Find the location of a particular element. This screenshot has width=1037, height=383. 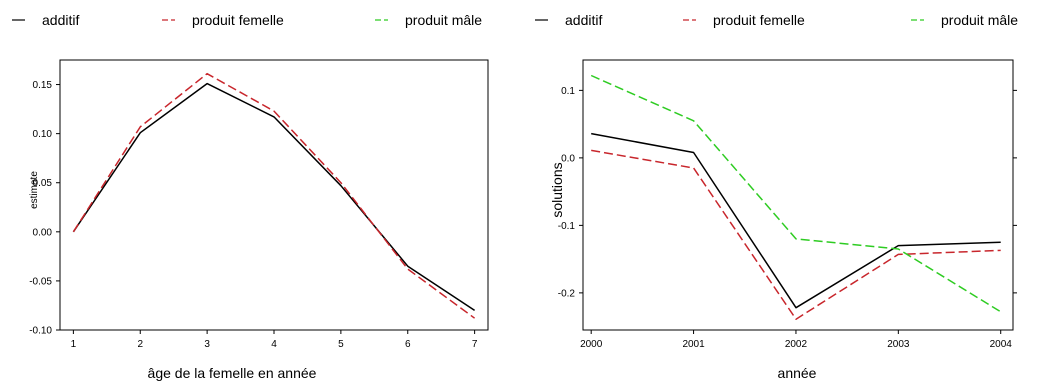

y-tick-label: 0.1 is located at coordinates (568, 91).